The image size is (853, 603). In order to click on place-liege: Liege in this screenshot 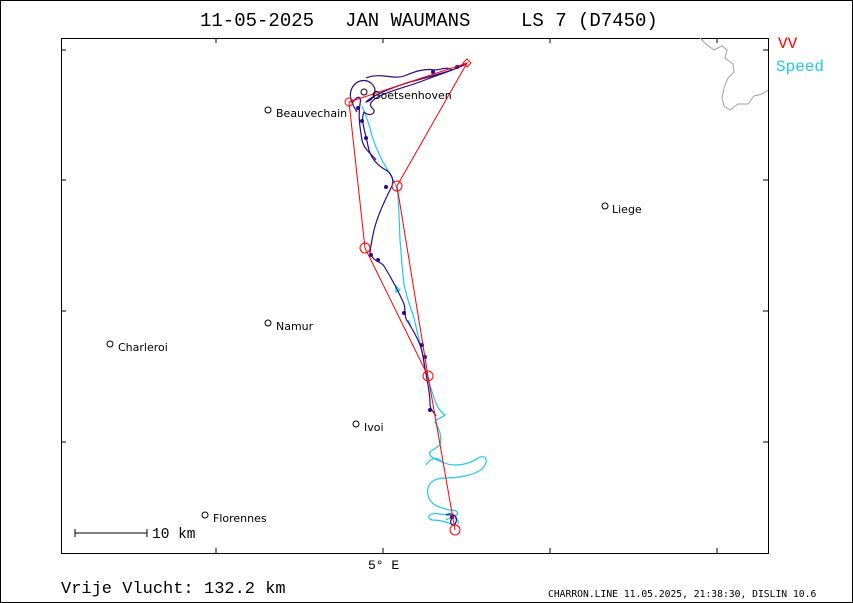, I will do `click(621, 209)`.